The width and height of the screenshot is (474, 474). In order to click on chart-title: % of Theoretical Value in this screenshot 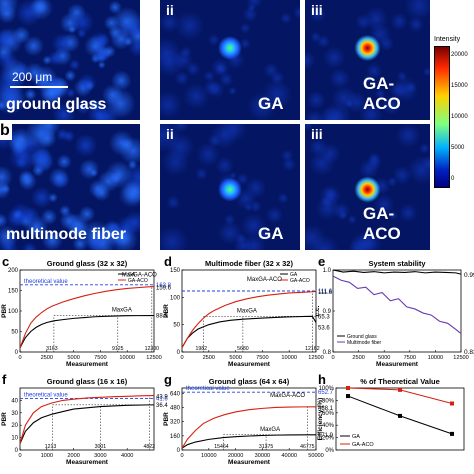, I will do `click(400, 381)`.